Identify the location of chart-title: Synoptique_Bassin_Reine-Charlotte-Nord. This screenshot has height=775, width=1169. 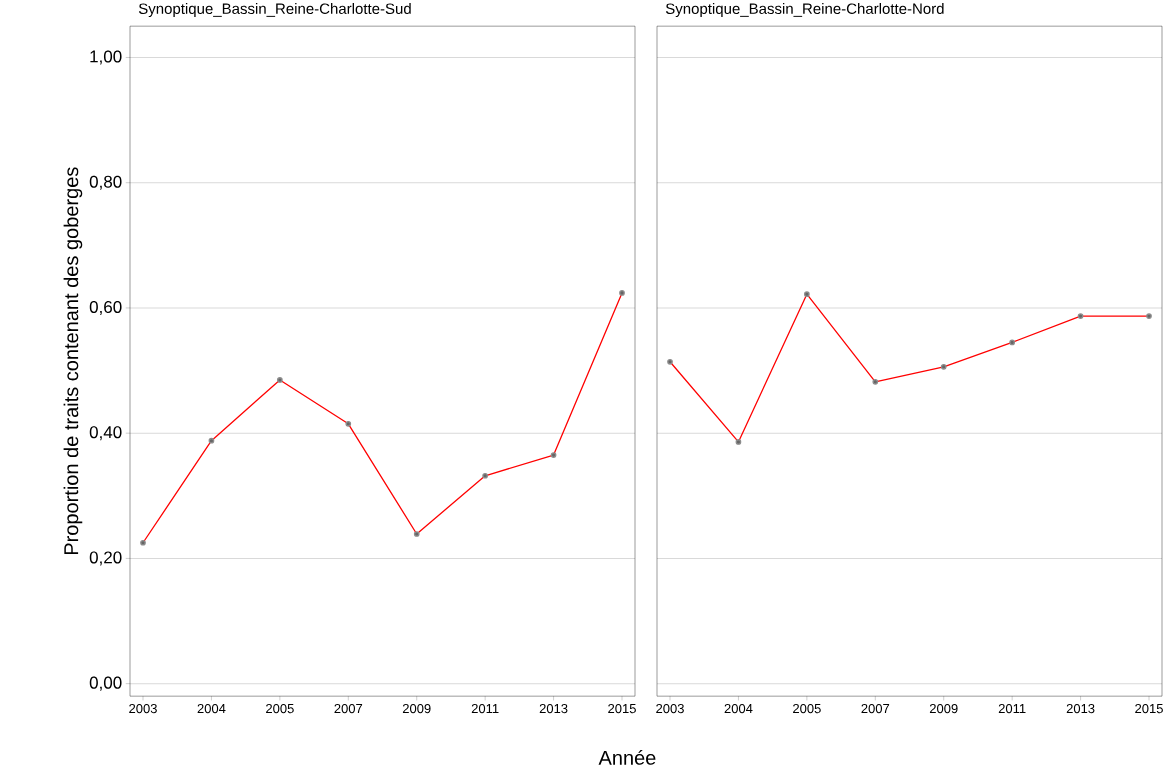
(804, 9).